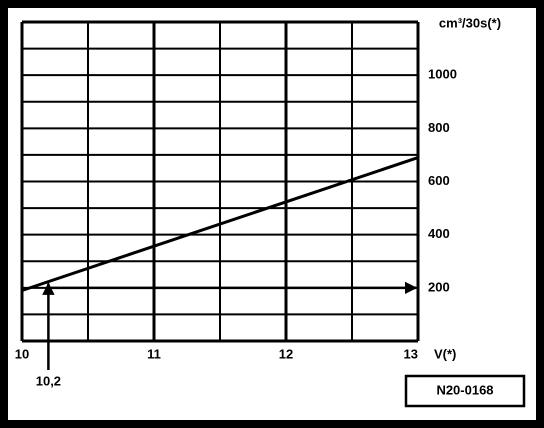 Image resolution: width=544 pixels, height=428 pixels. What do you see at coordinates (22, 353) in the screenshot?
I see `x-tick-label: 10` at bounding box center [22, 353].